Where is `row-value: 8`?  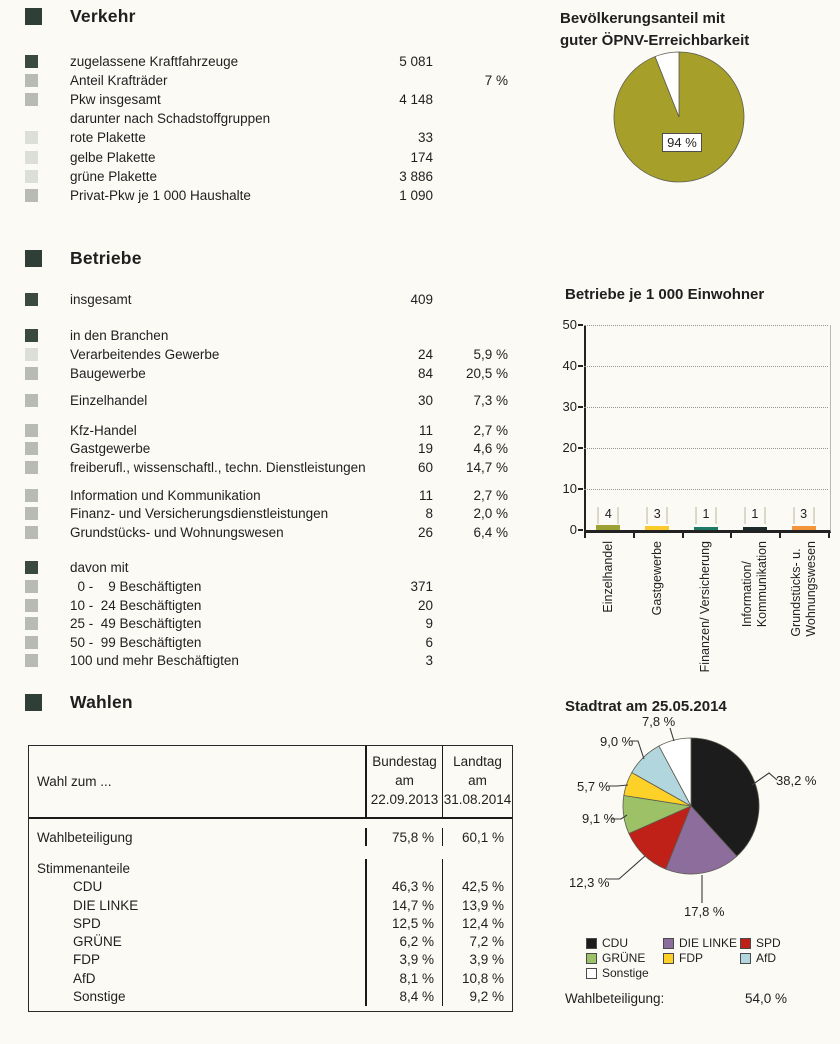
row-value: 8 is located at coordinates (429, 514).